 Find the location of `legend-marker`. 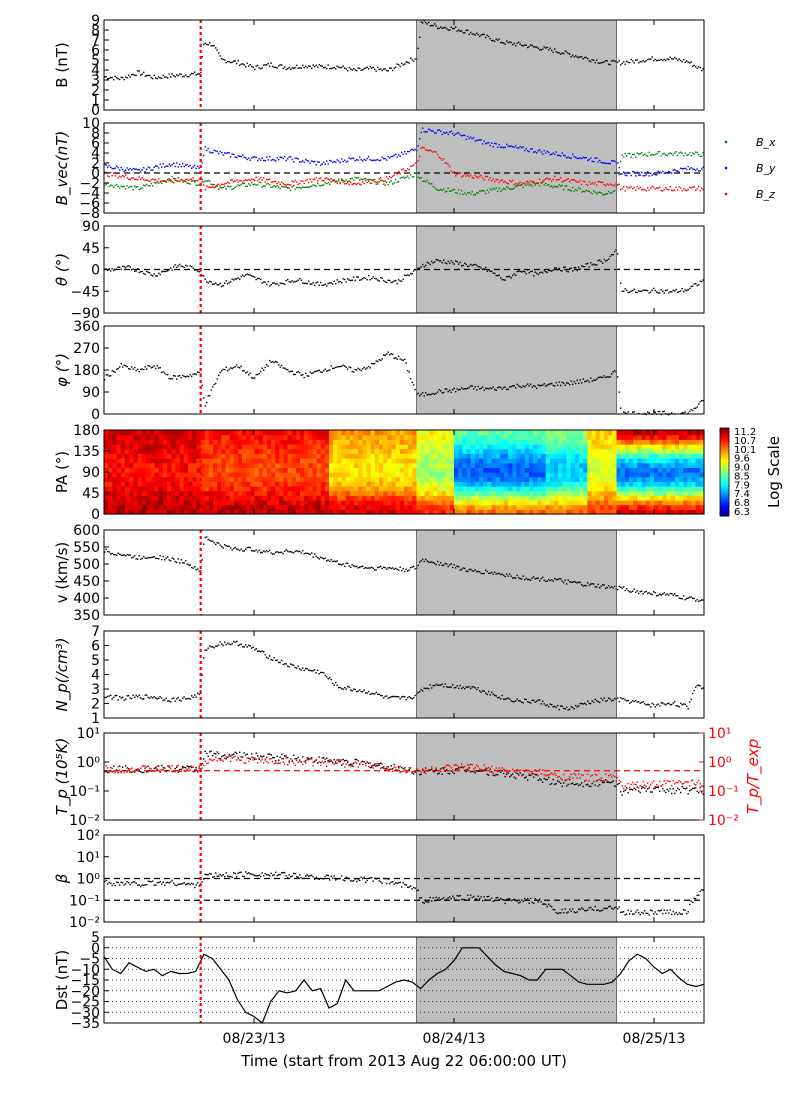

legend-marker is located at coordinates (726, 194).